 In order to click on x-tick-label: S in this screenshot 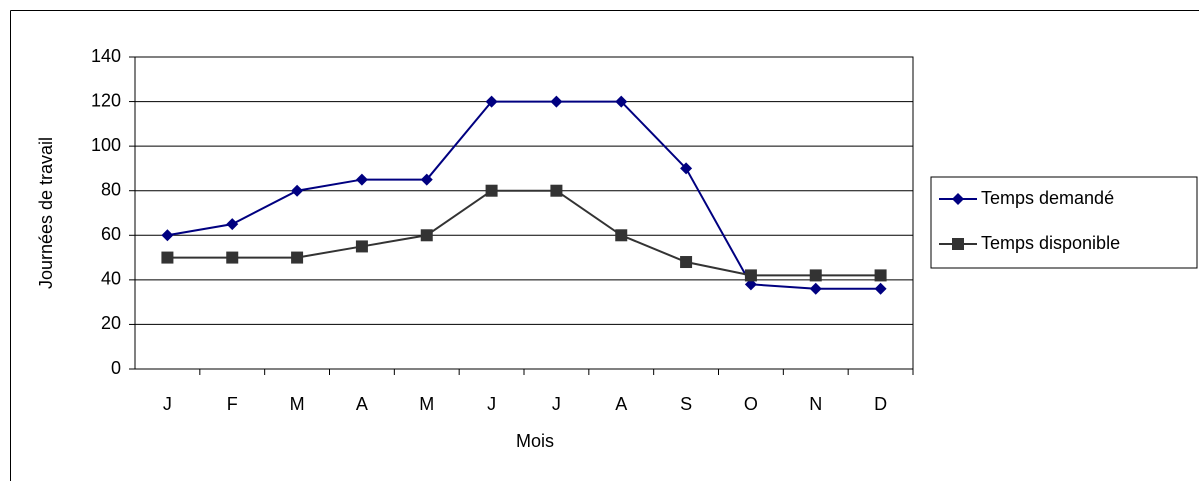, I will do `click(686, 404)`.